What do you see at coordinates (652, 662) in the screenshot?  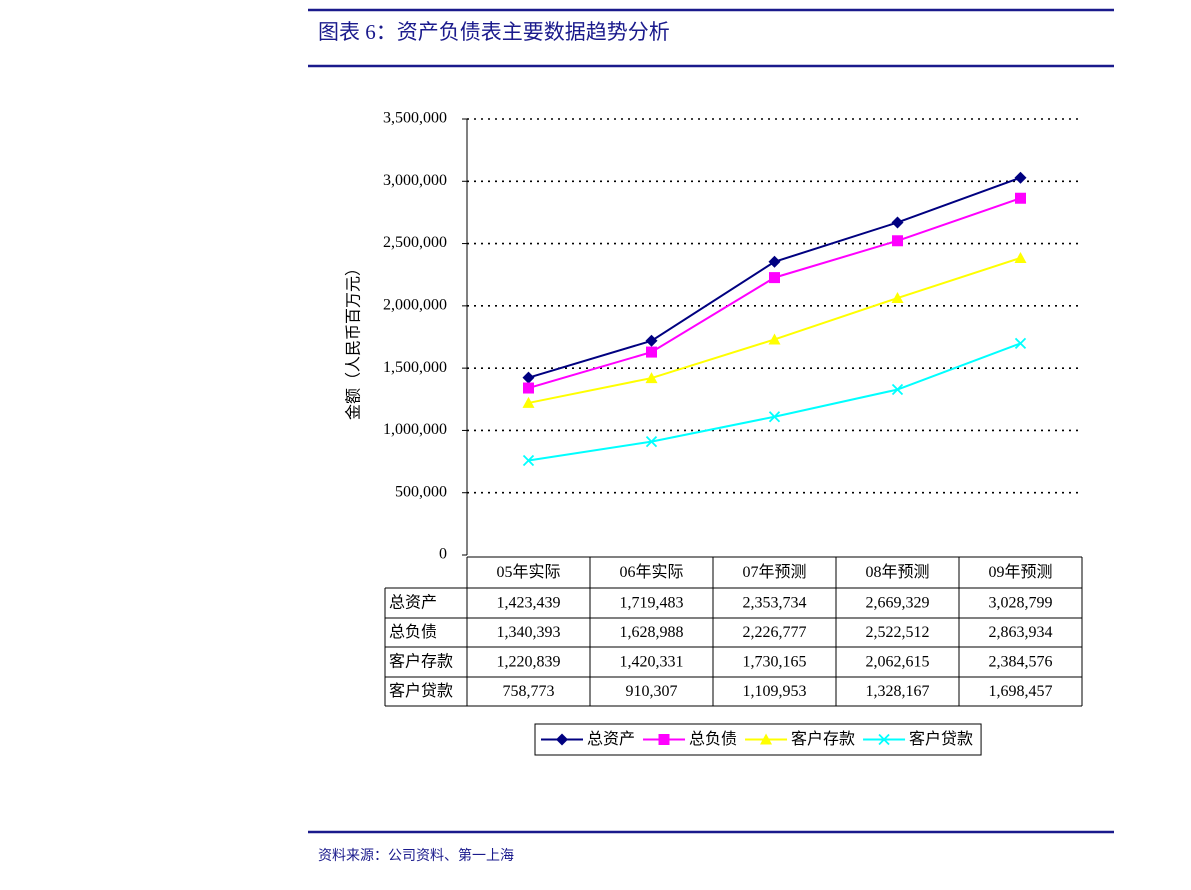 I see `table-cell: 1,420,331` at bounding box center [652, 662].